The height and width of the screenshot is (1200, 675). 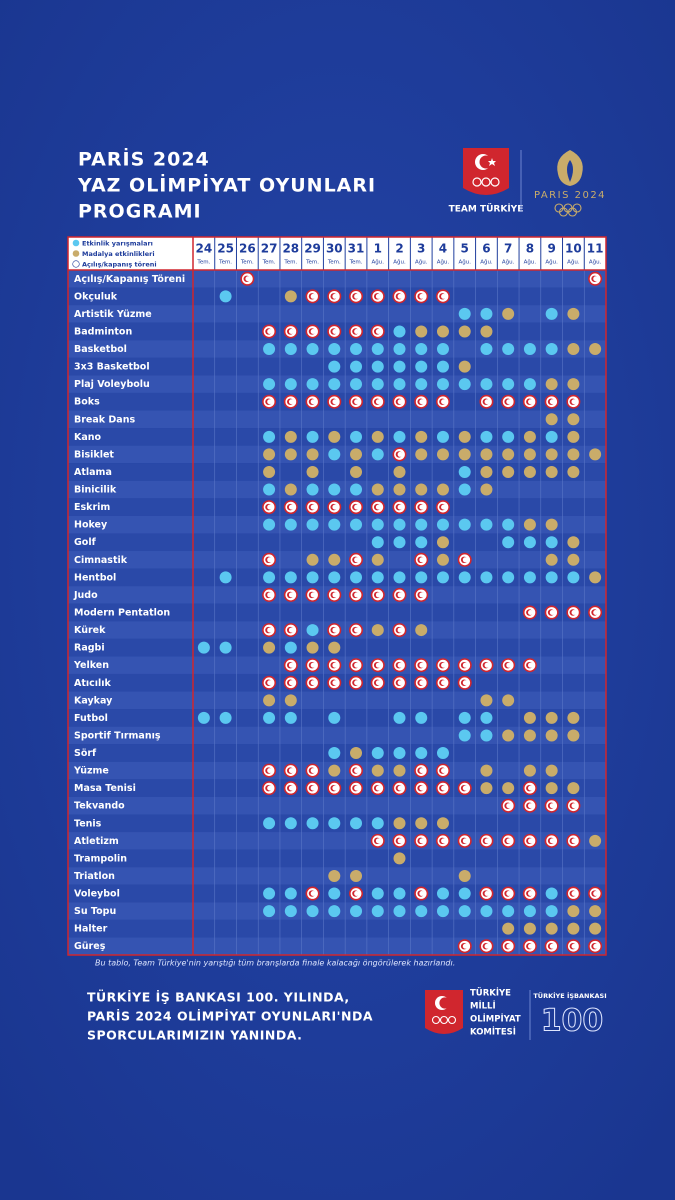 I want to click on tmok-logo: TÜRKİYE MİLLİ OLİMPİYAT KOMİTESİ, so click(x=473, y=1013).